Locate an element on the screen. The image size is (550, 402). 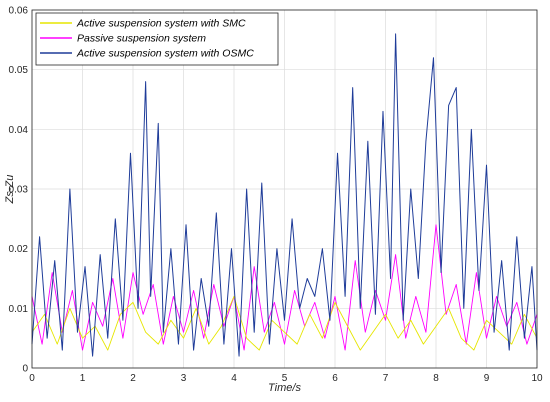
legend-box is located at coordinates (157, 39).